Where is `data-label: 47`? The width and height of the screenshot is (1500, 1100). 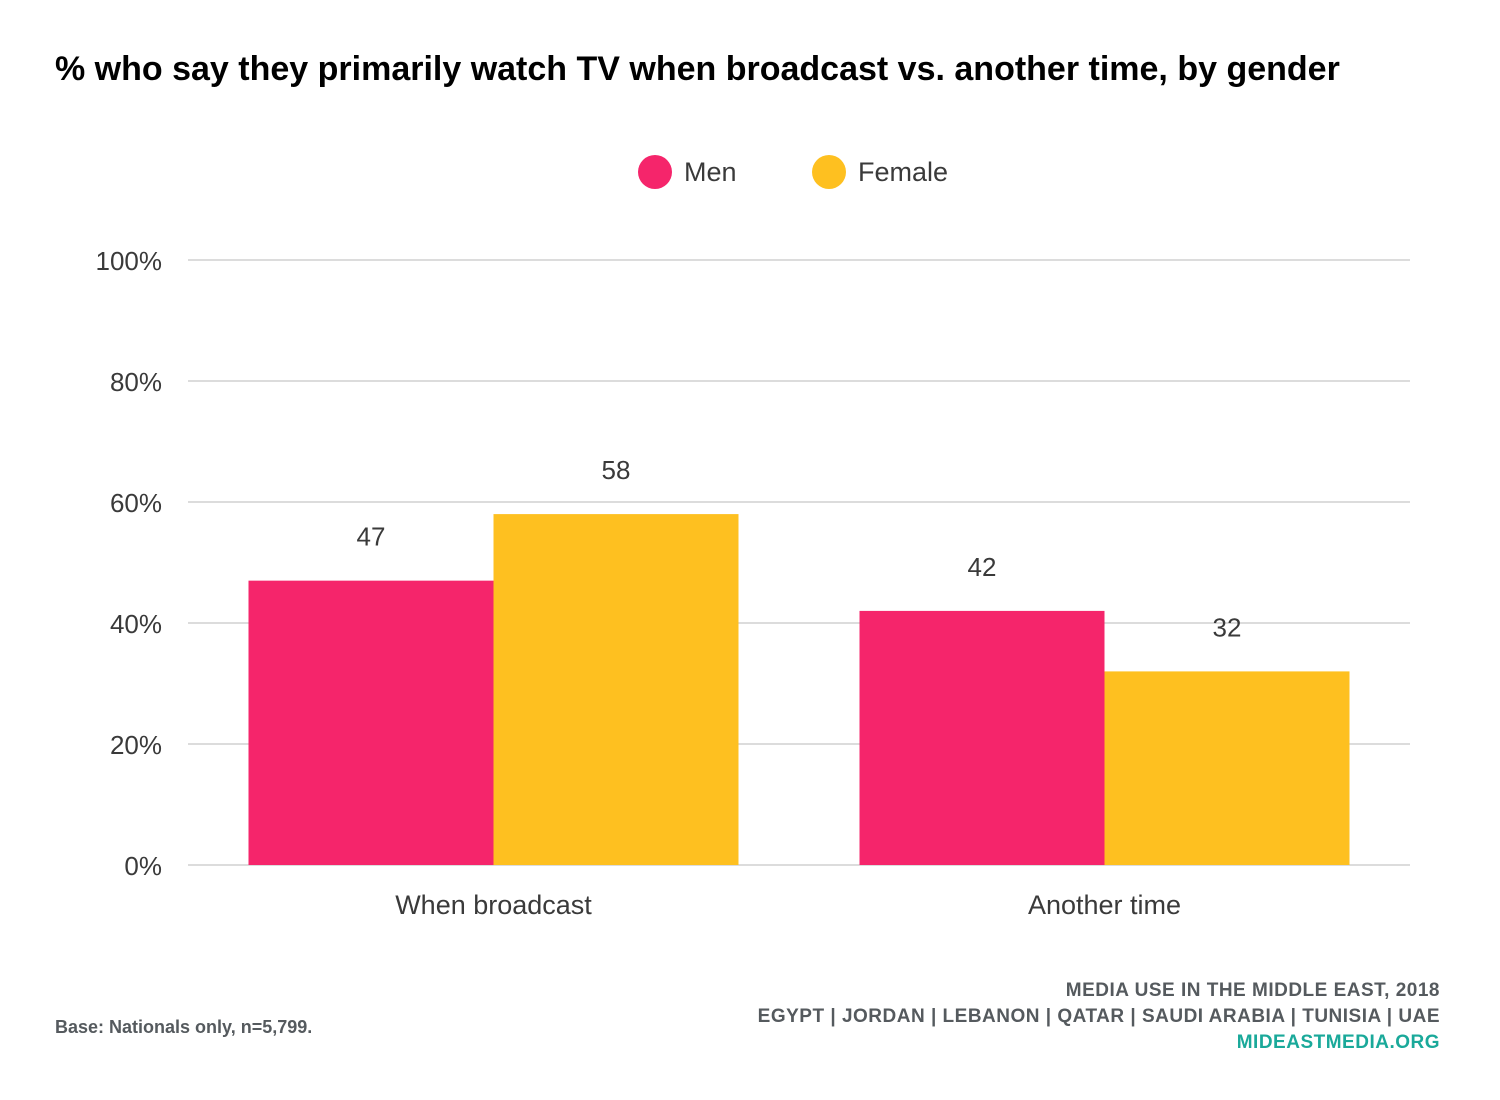
data-label: 47 is located at coordinates (371, 537).